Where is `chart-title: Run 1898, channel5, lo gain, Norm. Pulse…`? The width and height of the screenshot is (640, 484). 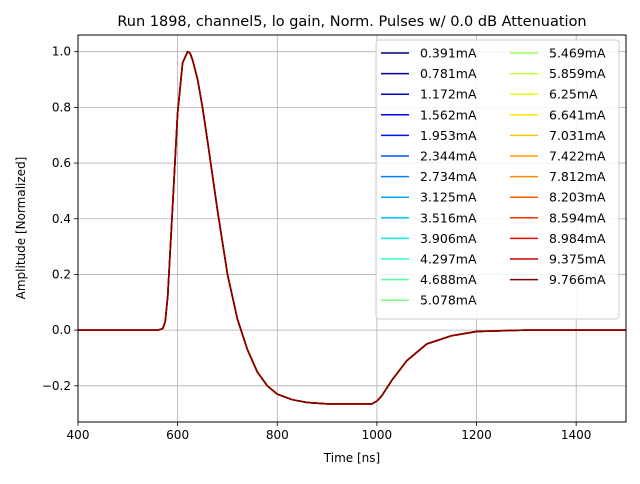
chart-title: Run 1898, channel5, lo gain, Norm. Pulse… is located at coordinates (351, 22).